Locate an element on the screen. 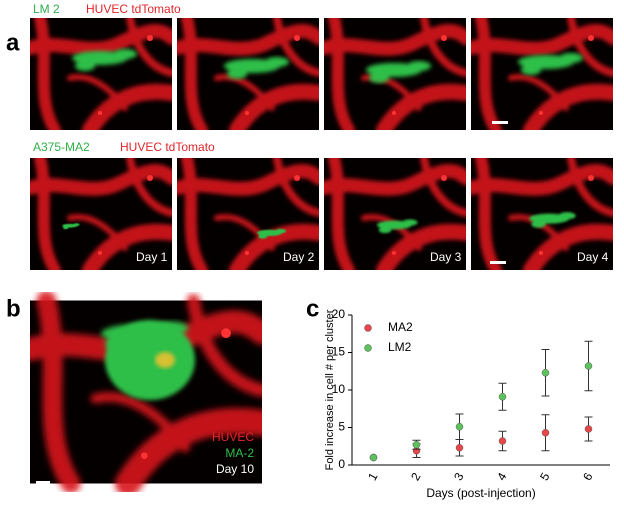  legend-label: MA2 is located at coordinates (400, 327).